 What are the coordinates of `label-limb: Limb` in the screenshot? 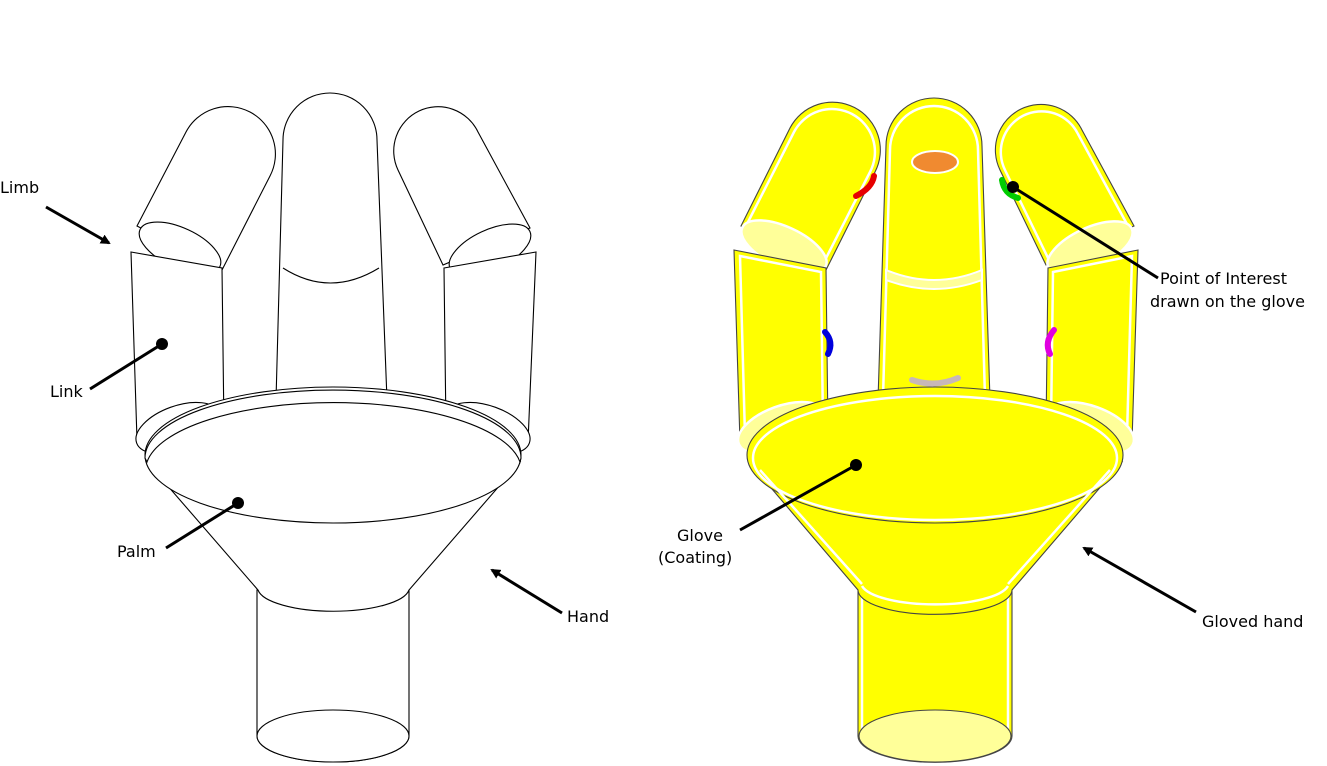 It's located at (19, 187).